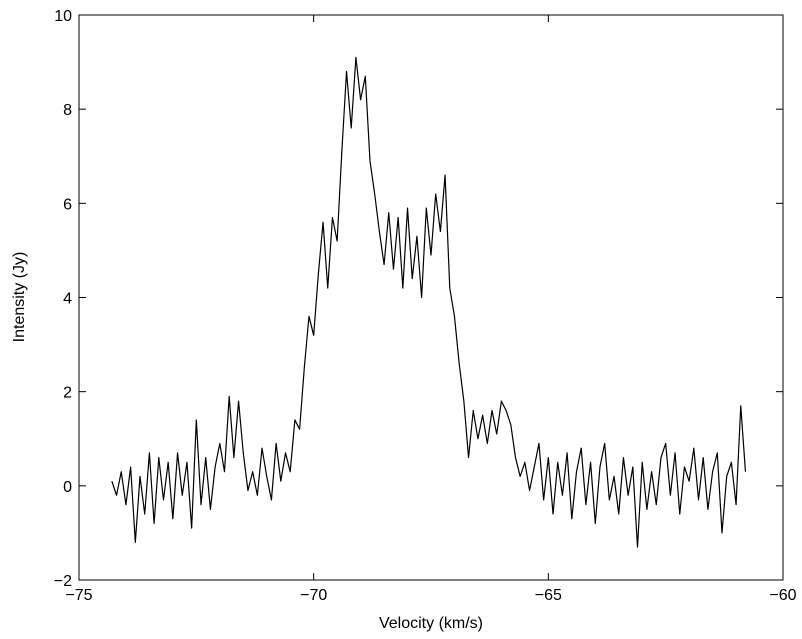  I want to click on x-tick-label: −60, so click(782, 595).